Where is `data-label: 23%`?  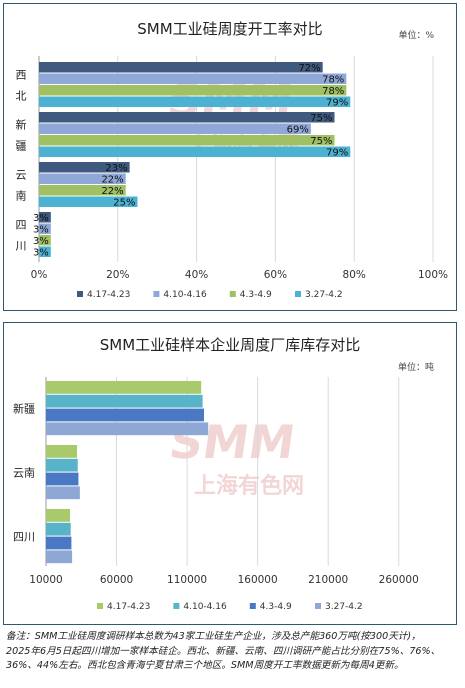
data-label: 23% is located at coordinates (116, 168).